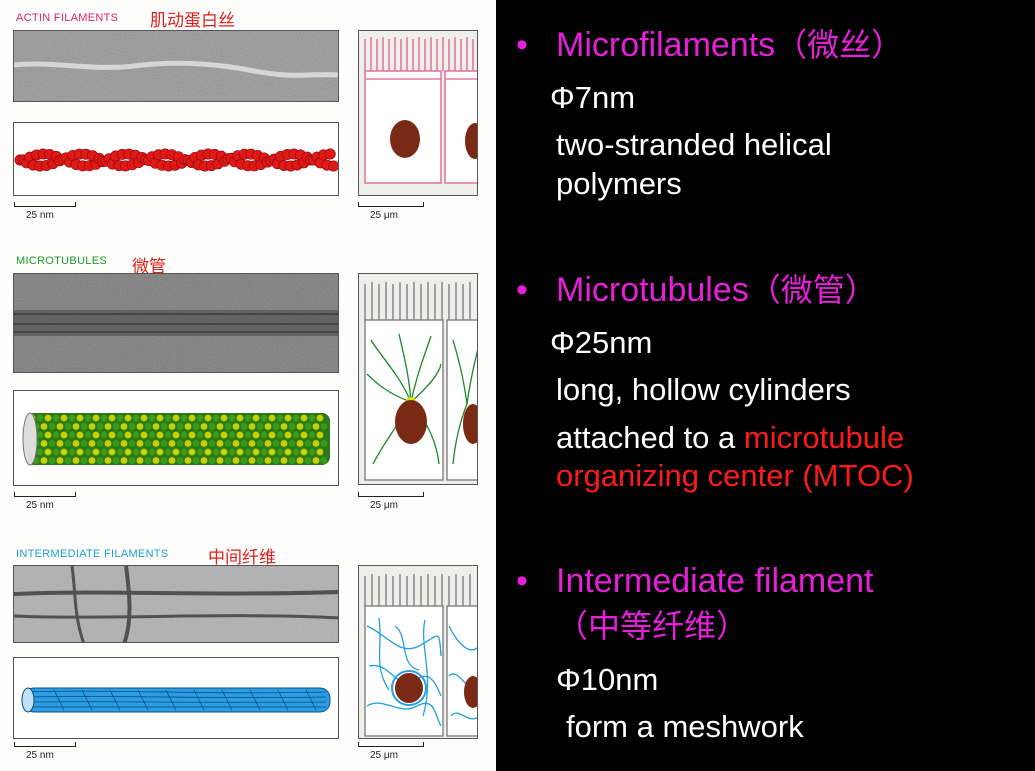 This screenshot has width=1035, height=771. Describe the element at coordinates (812, 290) in the screenshot. I see `microtubules-title-cn: （微管）` at that location.